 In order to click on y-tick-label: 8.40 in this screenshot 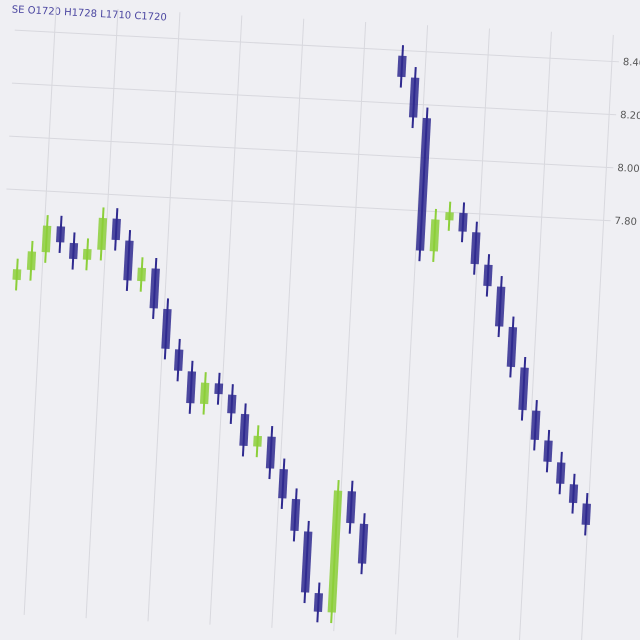, I will do `click(631, 63)`.